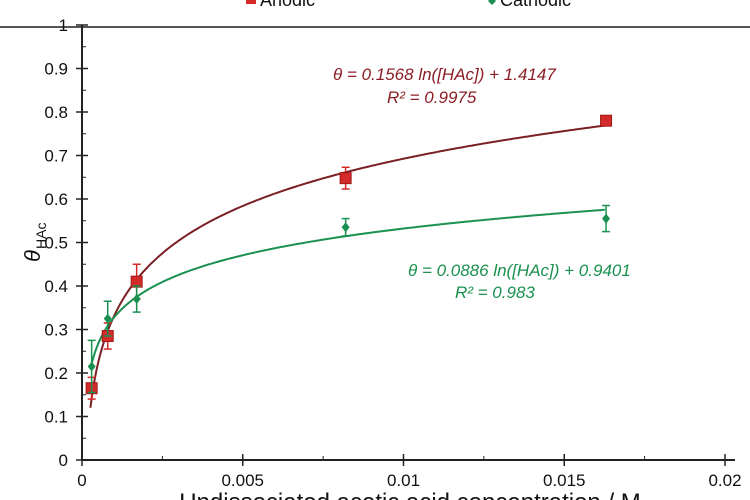  I want to click on x-tick-label: 0.02, so click(724, 480).